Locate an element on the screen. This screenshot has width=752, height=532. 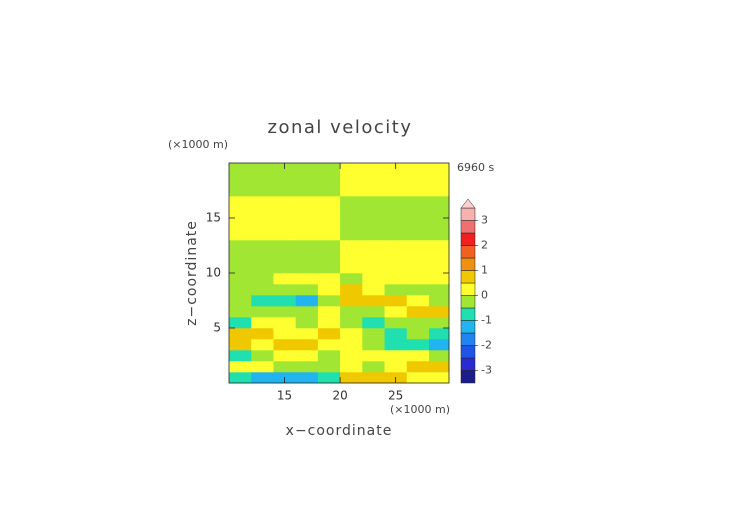
y-tick-label: 10 is located at coordinates (213, 273).